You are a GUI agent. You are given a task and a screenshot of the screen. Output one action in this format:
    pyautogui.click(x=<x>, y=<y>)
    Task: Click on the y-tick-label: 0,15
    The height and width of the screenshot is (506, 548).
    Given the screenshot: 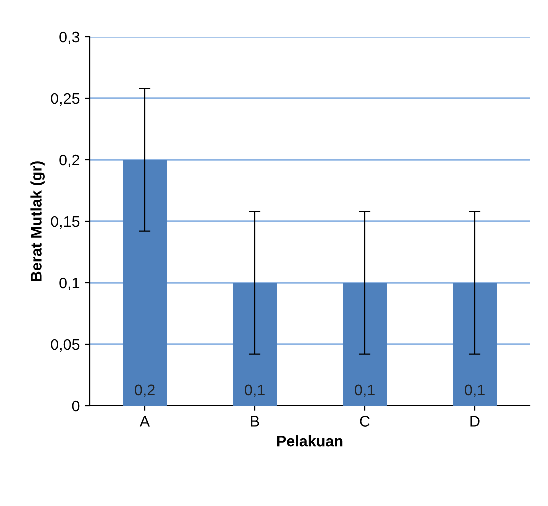 What is the action you would take?
    pyautogui.click(x=65, y=222)
    